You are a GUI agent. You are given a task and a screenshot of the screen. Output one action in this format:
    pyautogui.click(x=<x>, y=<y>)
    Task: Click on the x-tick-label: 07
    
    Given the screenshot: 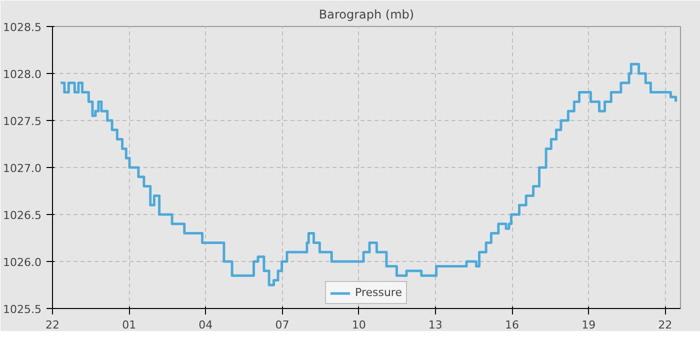 What is the action you would take?
    pyautogui.click(x=282, y=325)
    